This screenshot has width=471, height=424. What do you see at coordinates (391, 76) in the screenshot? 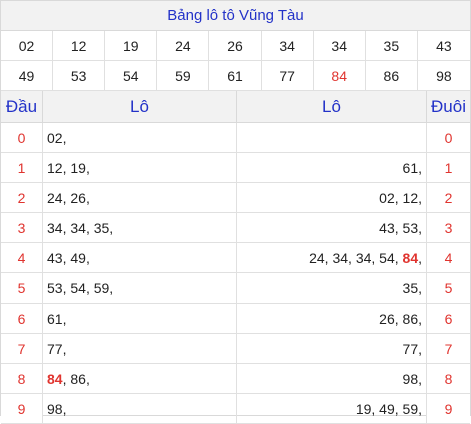
I see `number-cell: 86` at bounding box center [391, 76].